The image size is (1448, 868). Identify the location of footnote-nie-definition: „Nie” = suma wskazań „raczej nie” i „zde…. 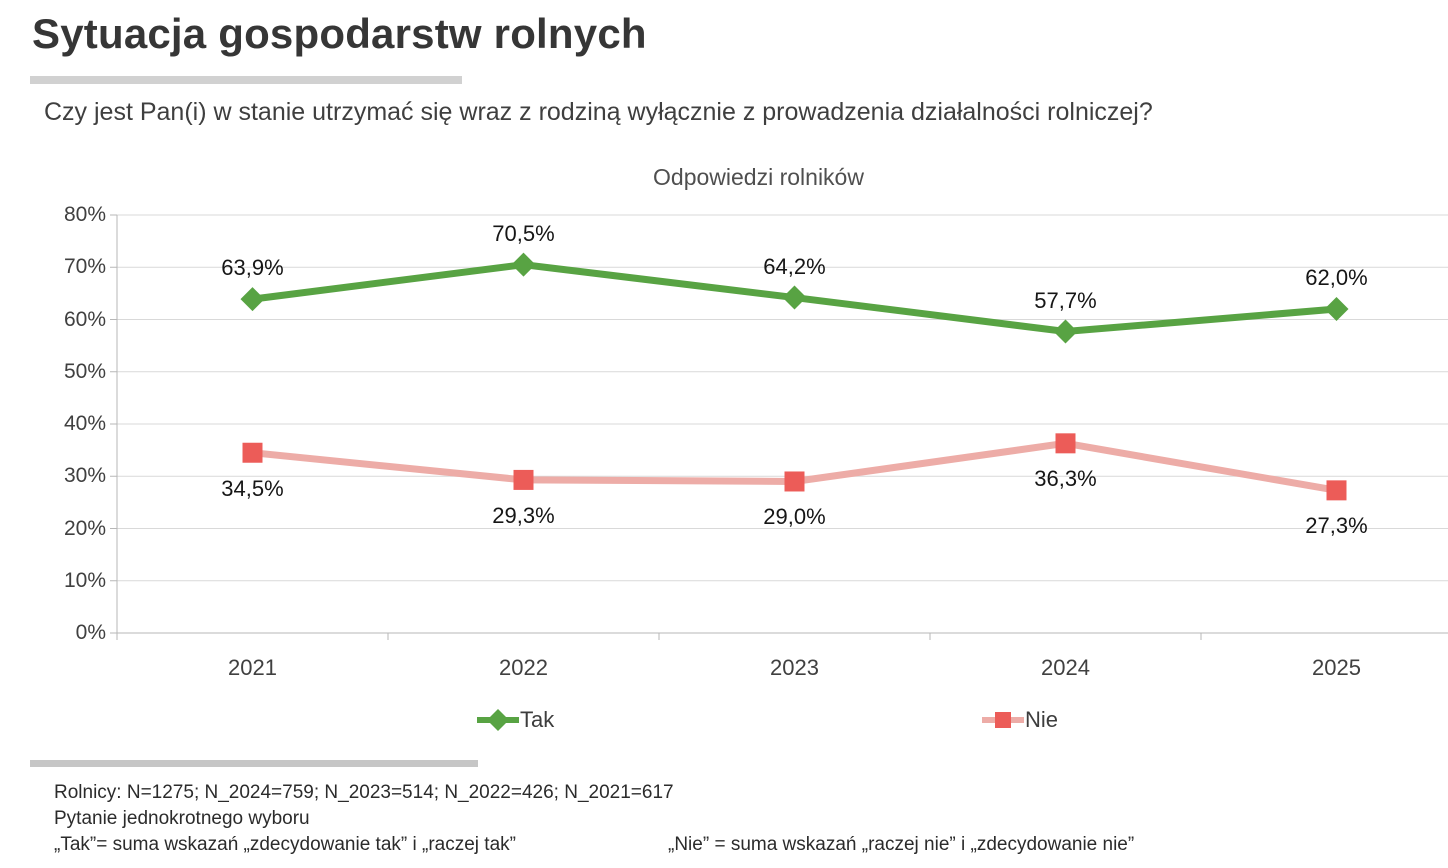
(901, 844).